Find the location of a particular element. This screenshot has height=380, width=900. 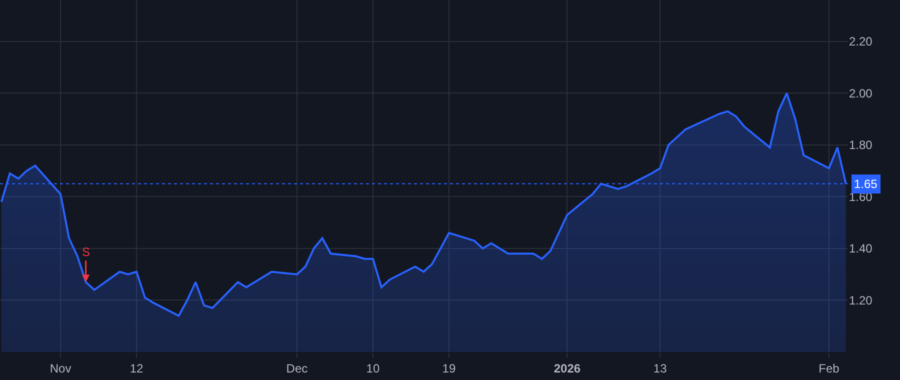

y-tick-label: 2.00 is located at coordinates (861, 93).